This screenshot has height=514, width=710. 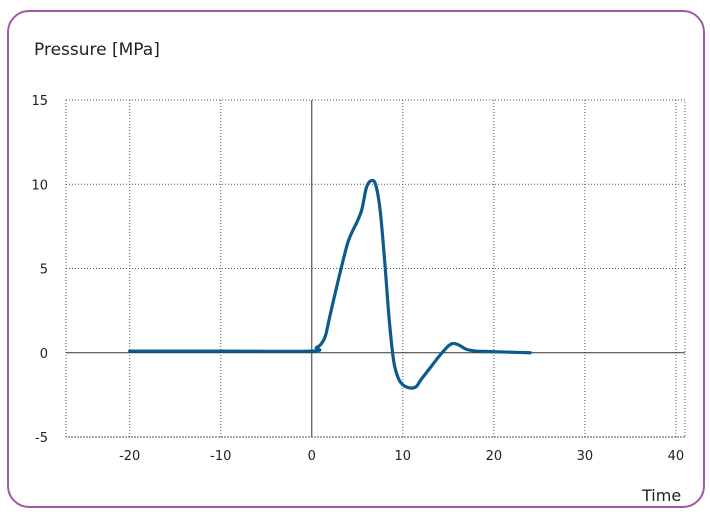 I want to click on x-tick-label: -10, so click(x=220, y=456).